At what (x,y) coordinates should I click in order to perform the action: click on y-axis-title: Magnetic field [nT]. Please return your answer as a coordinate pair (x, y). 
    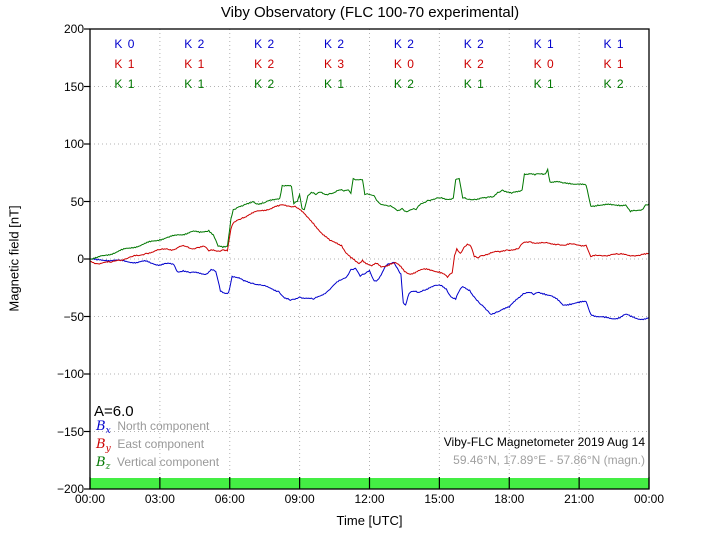
    Looking at the image, I should click on (14, 258).